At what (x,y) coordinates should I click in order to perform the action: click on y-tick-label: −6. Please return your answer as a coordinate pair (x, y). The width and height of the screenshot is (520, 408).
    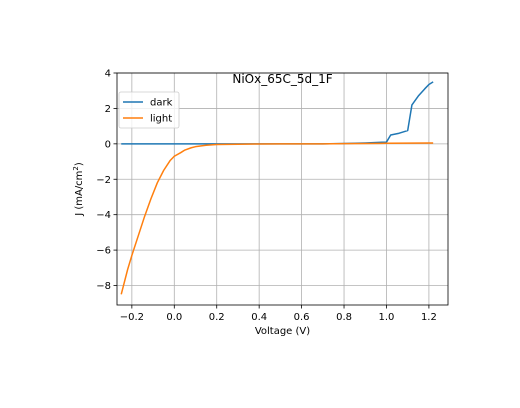
    Looking at the image, I should click on (103, 251).